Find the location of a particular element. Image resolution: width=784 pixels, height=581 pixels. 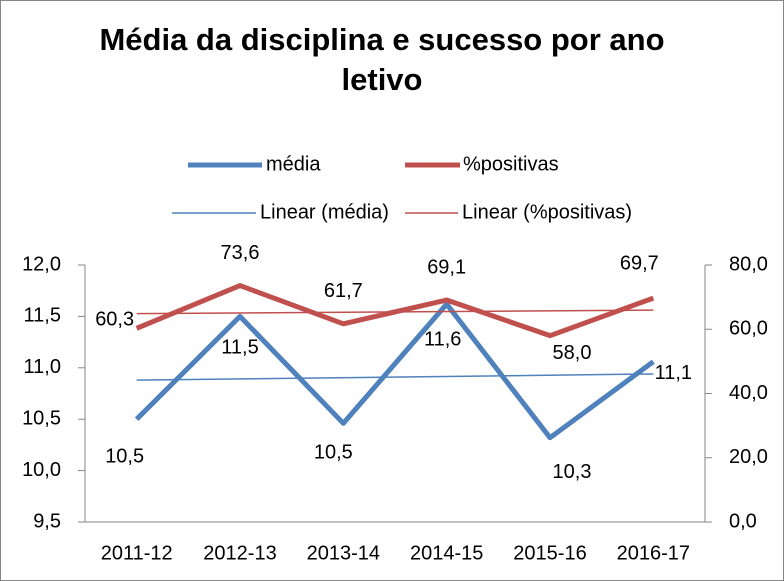

x-tick-label: 2014-15 is located at coordinates (446, 553).